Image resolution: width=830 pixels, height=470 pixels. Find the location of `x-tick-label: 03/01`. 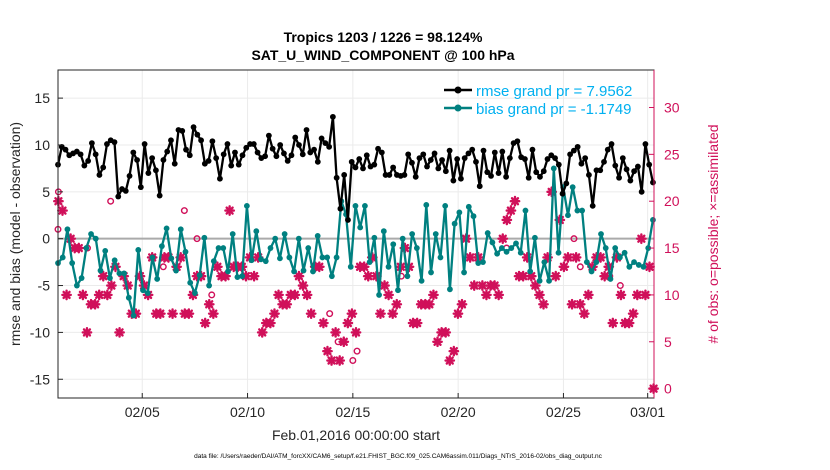

x-tick-label: 03/01 is located at coordinates (647, 412).